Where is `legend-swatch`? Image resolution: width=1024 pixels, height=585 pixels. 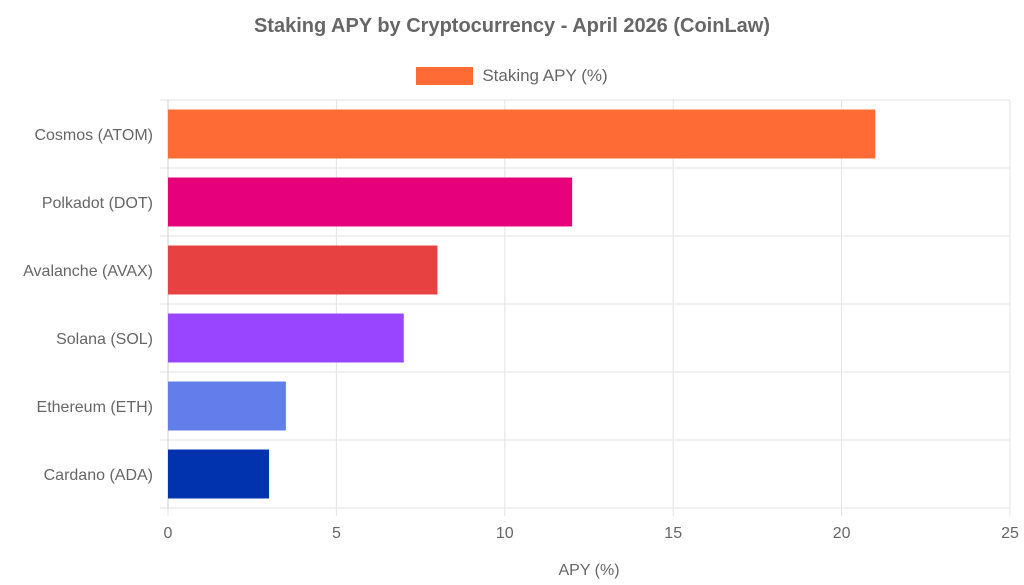
legend-swatch is located at coordinates (445, 76).